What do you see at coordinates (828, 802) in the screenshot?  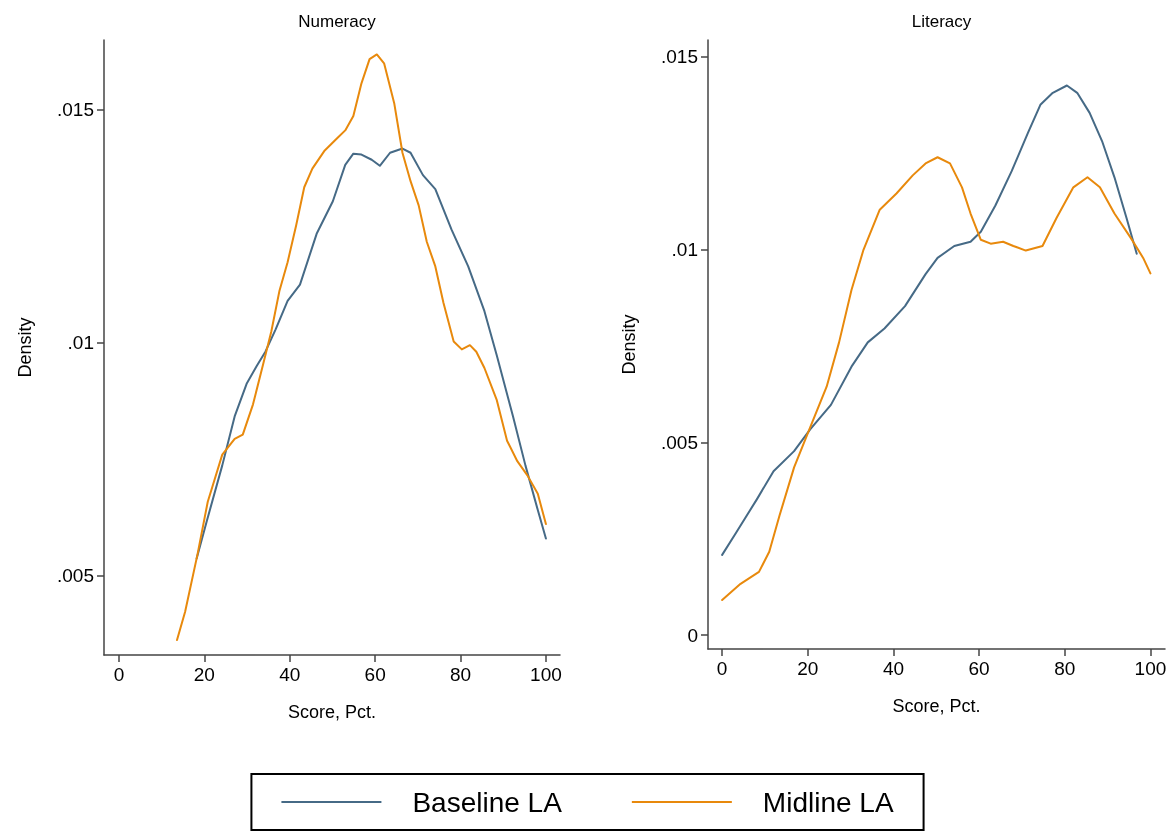 I see `legend-label: Midline LA` at bounding box center [828, 802].